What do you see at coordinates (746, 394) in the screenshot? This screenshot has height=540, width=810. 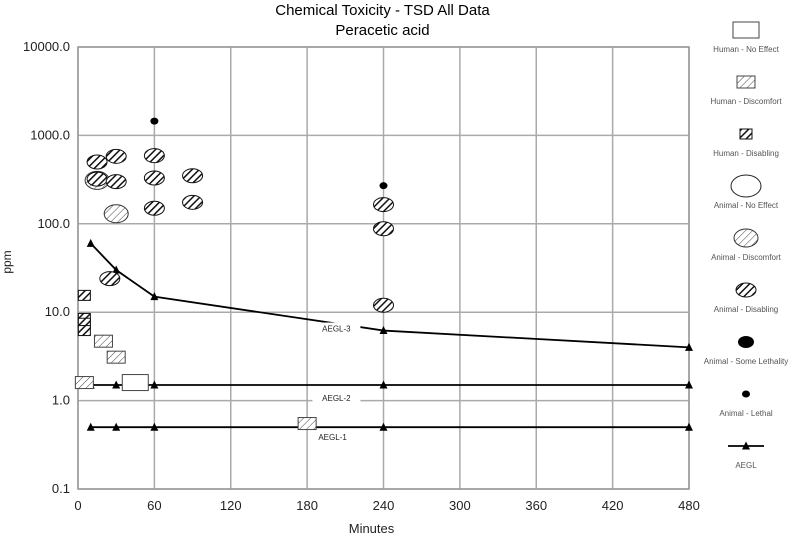 I see `legend-swatch-animal-lethal` at bounding box center [746, 394].